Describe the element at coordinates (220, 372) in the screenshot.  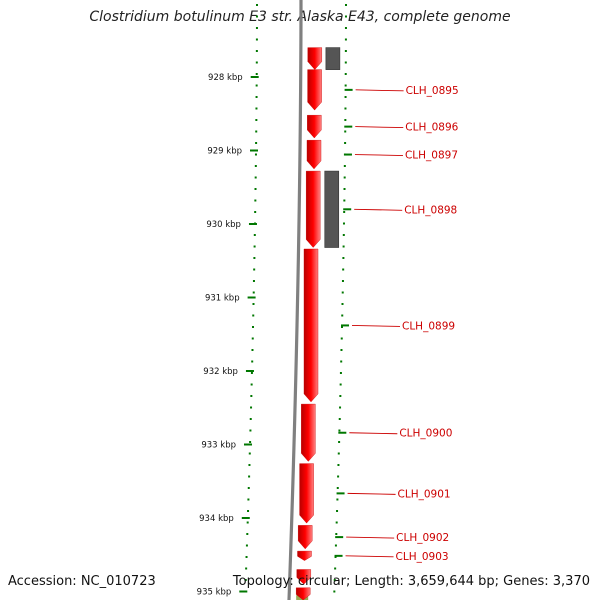
I see `scale-tick-label: 932 kbp` at that location.